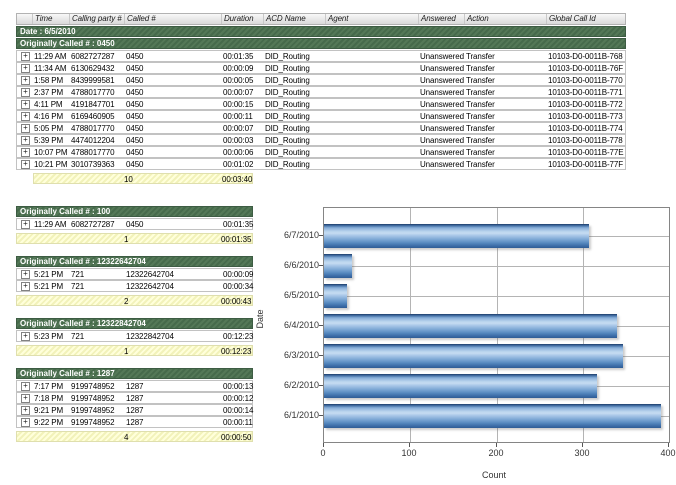 The image size is (676, 485). I want to click on bar-6-5-2010, so click(335, 296).